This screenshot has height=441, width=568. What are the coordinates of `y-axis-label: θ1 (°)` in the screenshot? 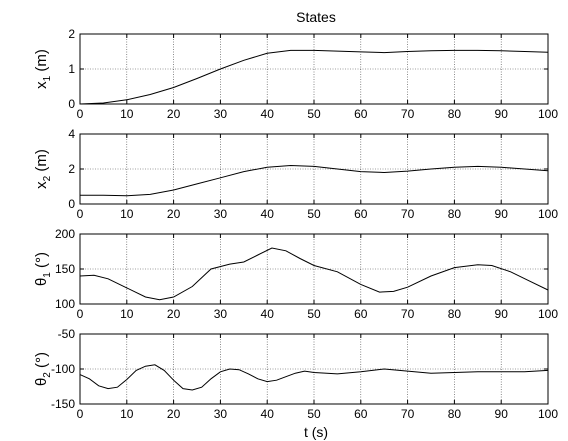 It's located at (43, 269).